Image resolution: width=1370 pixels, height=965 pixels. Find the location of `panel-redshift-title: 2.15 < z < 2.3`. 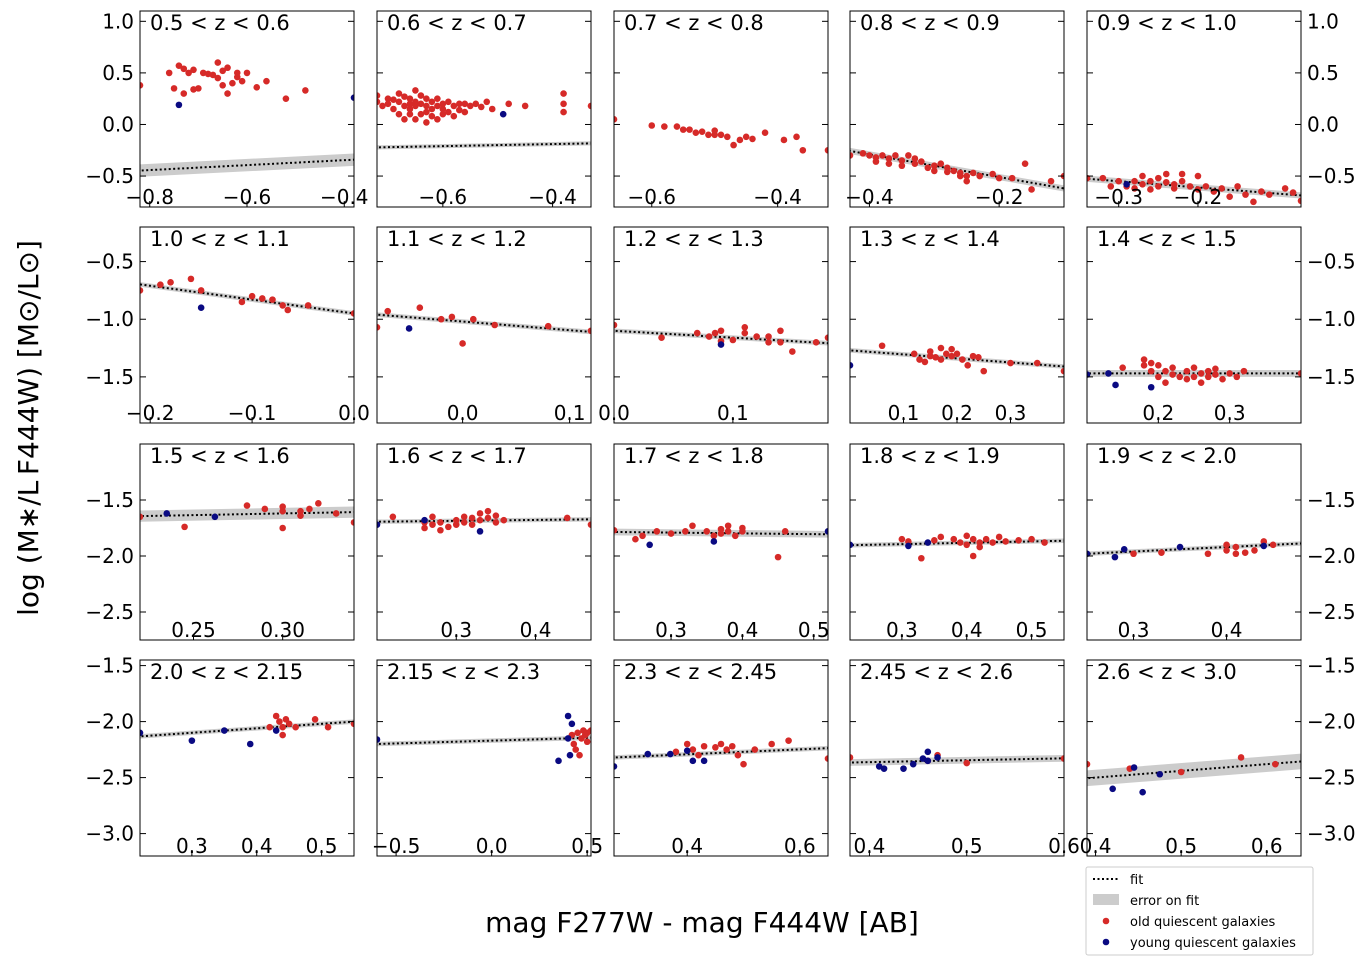

panel-redshift-title: 2.15 < z < 2.3 is located at coordinates (463, 672).